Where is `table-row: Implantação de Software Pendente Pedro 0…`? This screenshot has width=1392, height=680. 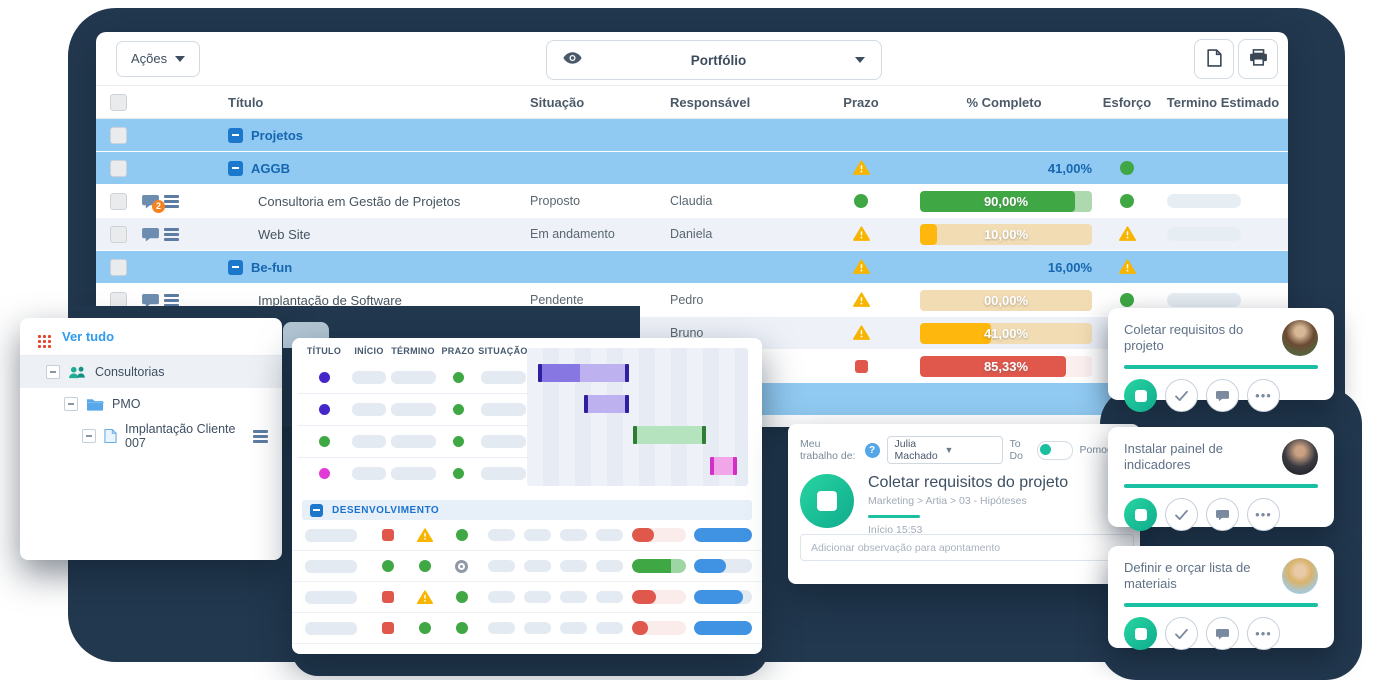 table-row: Implantação de Software Pendente Pedro 0… is located at coordinates (692, 300).